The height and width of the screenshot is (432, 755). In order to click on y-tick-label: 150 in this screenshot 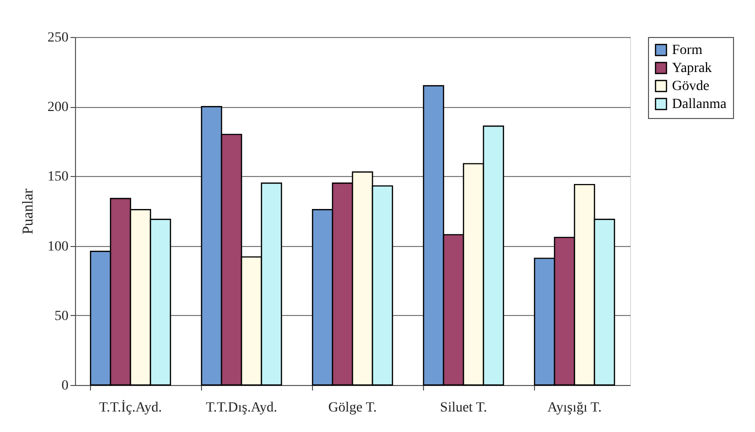, I will do `click(58, 177)`.